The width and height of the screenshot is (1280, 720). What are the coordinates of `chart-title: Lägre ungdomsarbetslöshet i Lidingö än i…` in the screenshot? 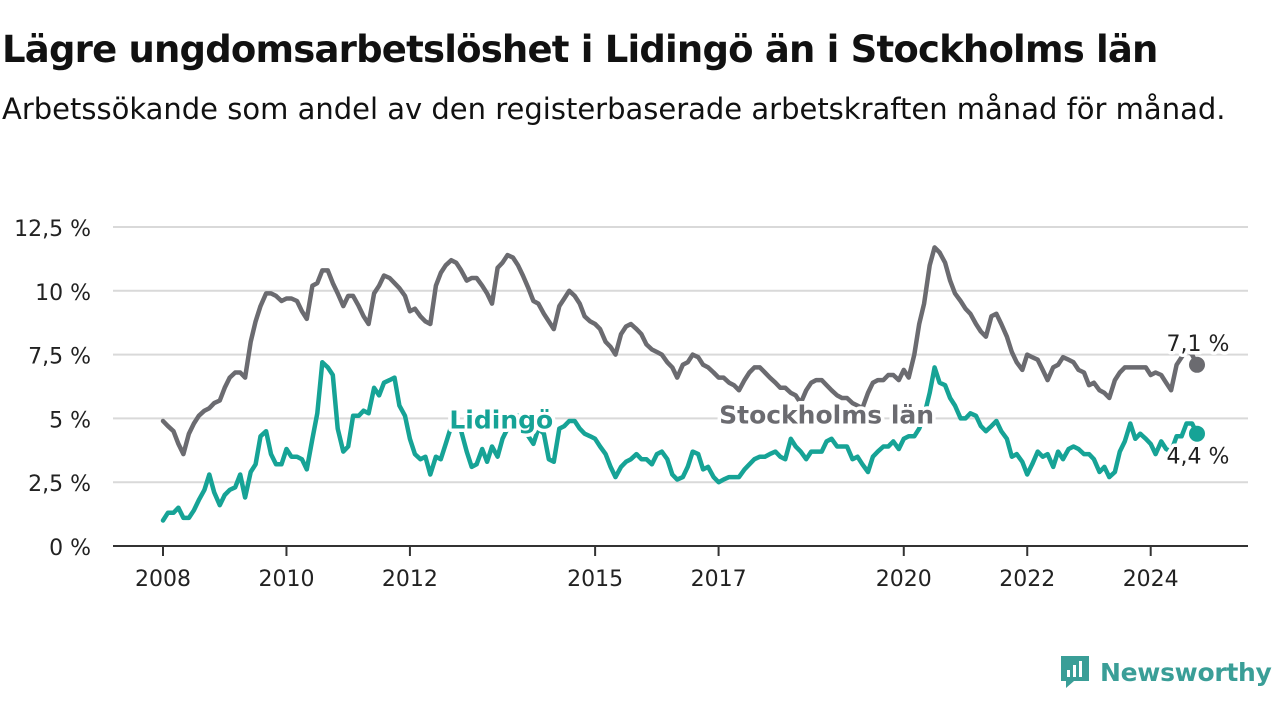 It's located at (580, 49).